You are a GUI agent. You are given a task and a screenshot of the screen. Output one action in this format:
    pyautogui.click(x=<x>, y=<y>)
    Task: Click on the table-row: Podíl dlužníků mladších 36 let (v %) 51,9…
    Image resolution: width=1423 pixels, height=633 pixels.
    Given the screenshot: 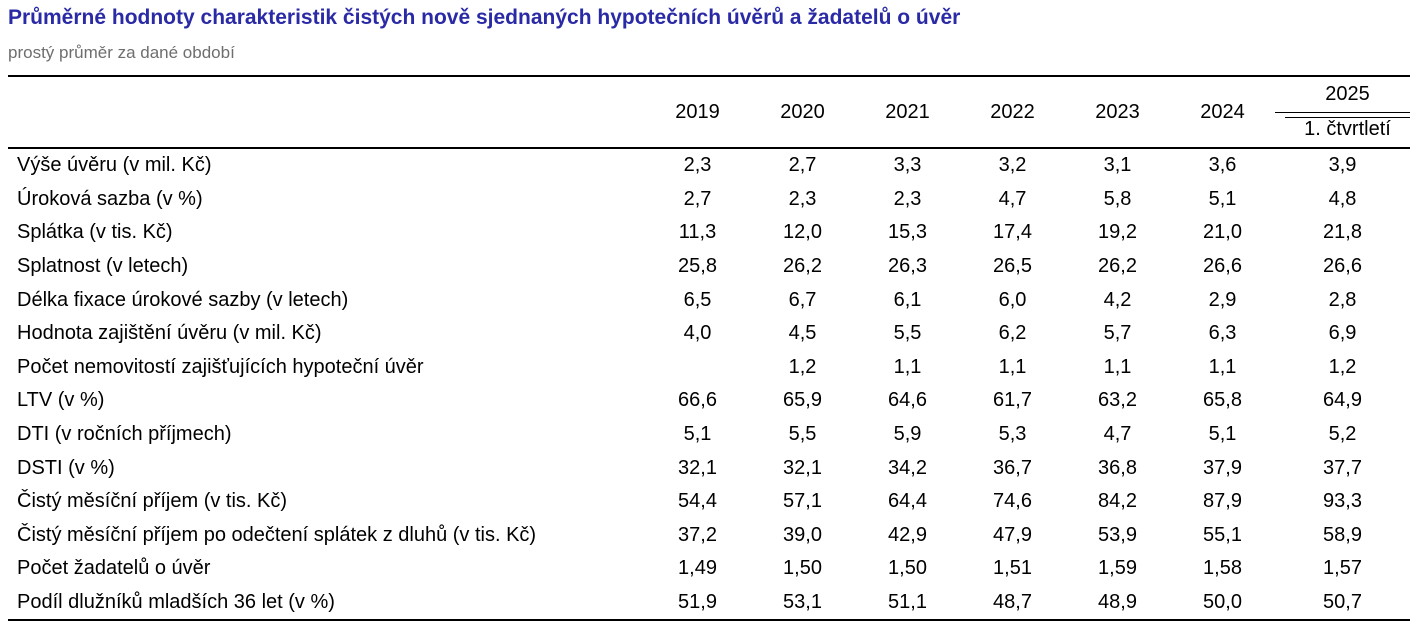 What is the action you would take?
    pyautogui.click(x=709, y=603)
    